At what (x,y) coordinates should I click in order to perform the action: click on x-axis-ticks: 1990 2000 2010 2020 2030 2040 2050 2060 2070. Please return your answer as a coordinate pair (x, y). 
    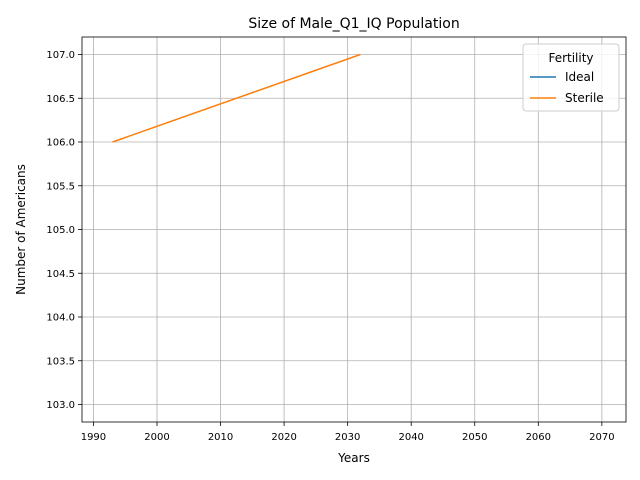
    Looking at the image, I should click on (348, 432).